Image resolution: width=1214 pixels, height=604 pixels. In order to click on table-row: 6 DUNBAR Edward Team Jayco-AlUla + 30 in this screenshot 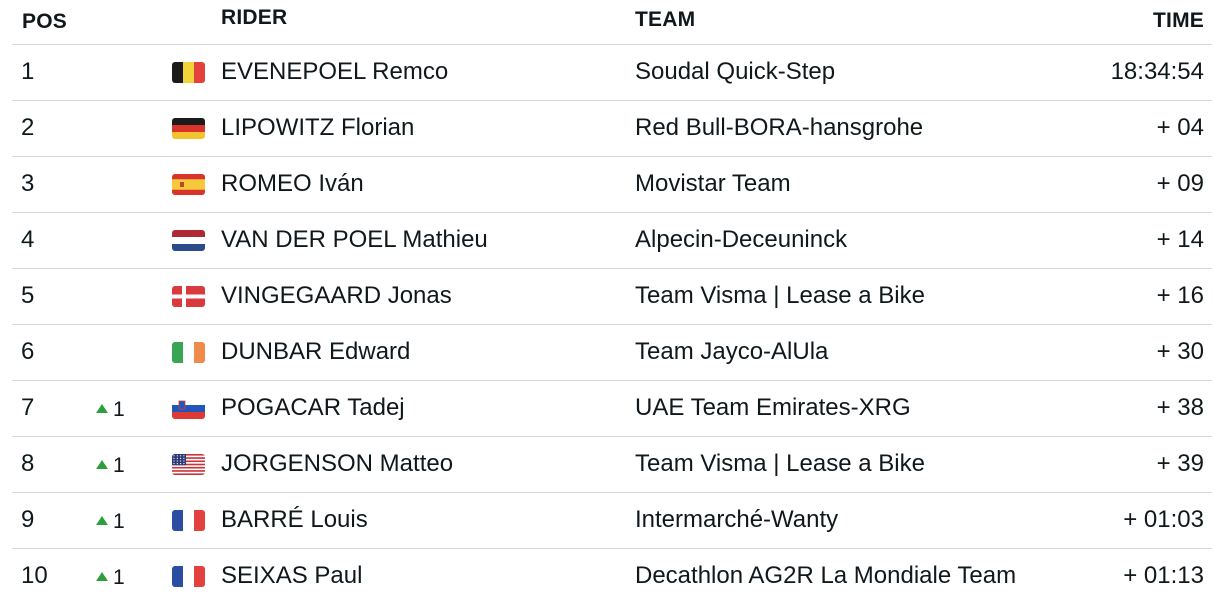, I will do `click(612, 353)`.